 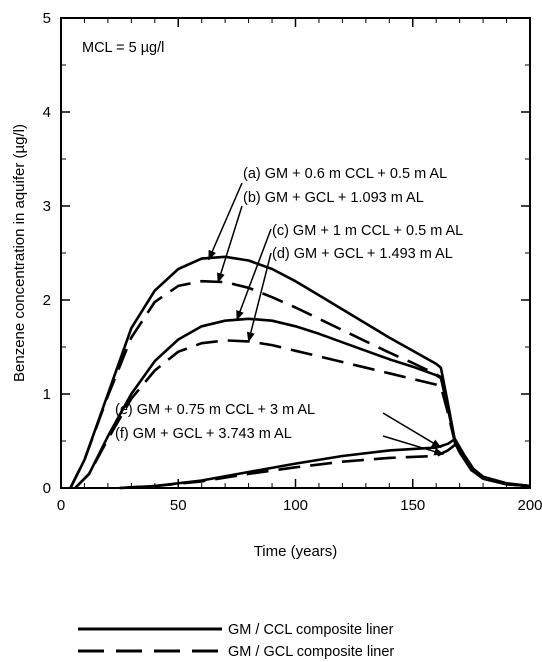 I want to click on y-tick-label: 5, so click(x=47, y=18).